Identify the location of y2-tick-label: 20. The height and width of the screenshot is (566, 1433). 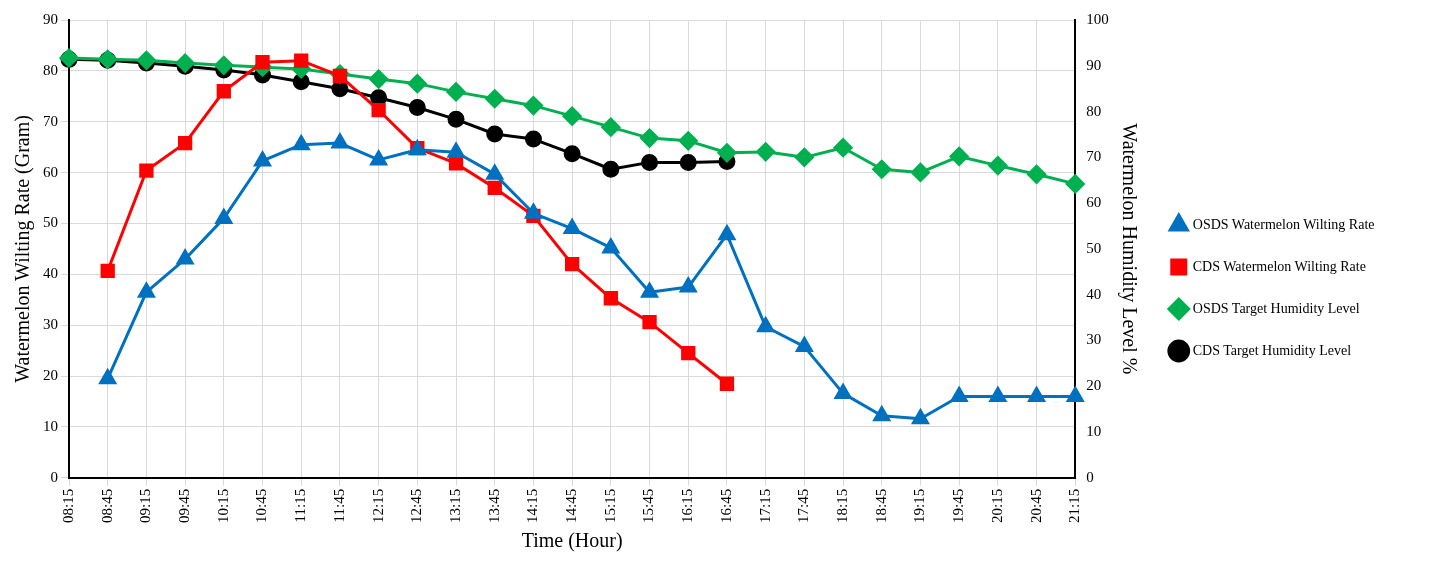
(1094, 385).